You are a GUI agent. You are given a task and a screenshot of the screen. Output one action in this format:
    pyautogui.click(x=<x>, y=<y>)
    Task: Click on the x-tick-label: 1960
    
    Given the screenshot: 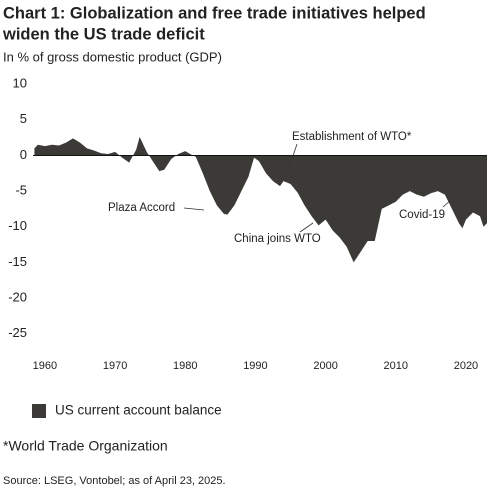 What is the action you would take?
    pyautogui.click(x=45, y=366)
    